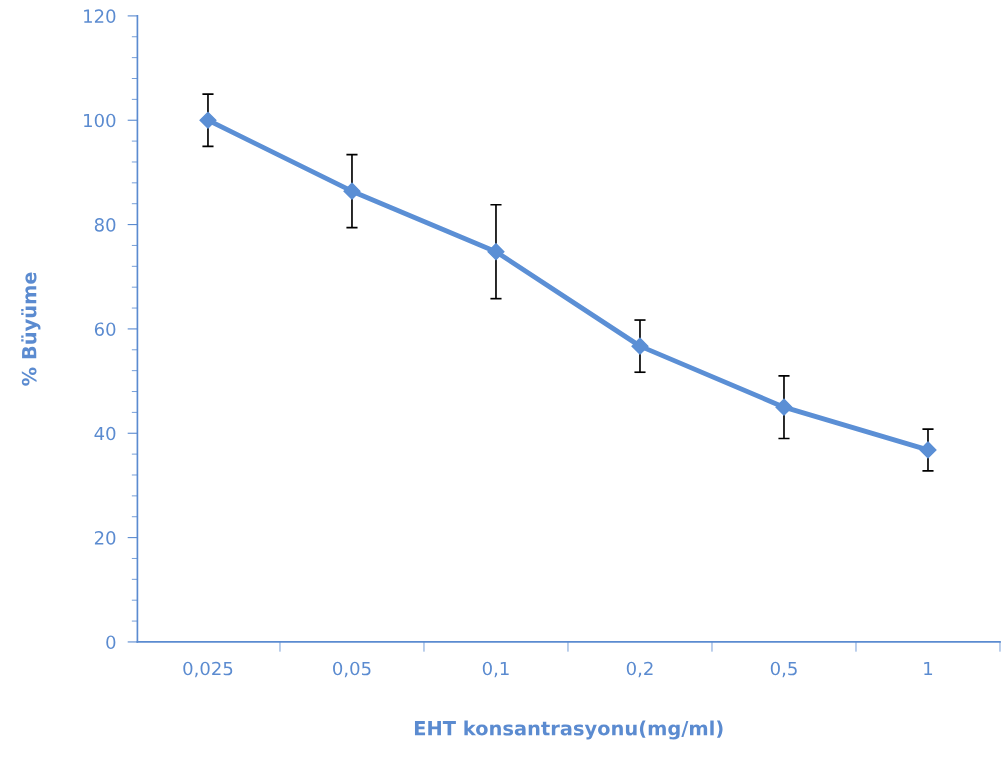 The width and height of the screenshot is (1003, 757). I want to click on y-tick-label: 60, so click(105, 329).